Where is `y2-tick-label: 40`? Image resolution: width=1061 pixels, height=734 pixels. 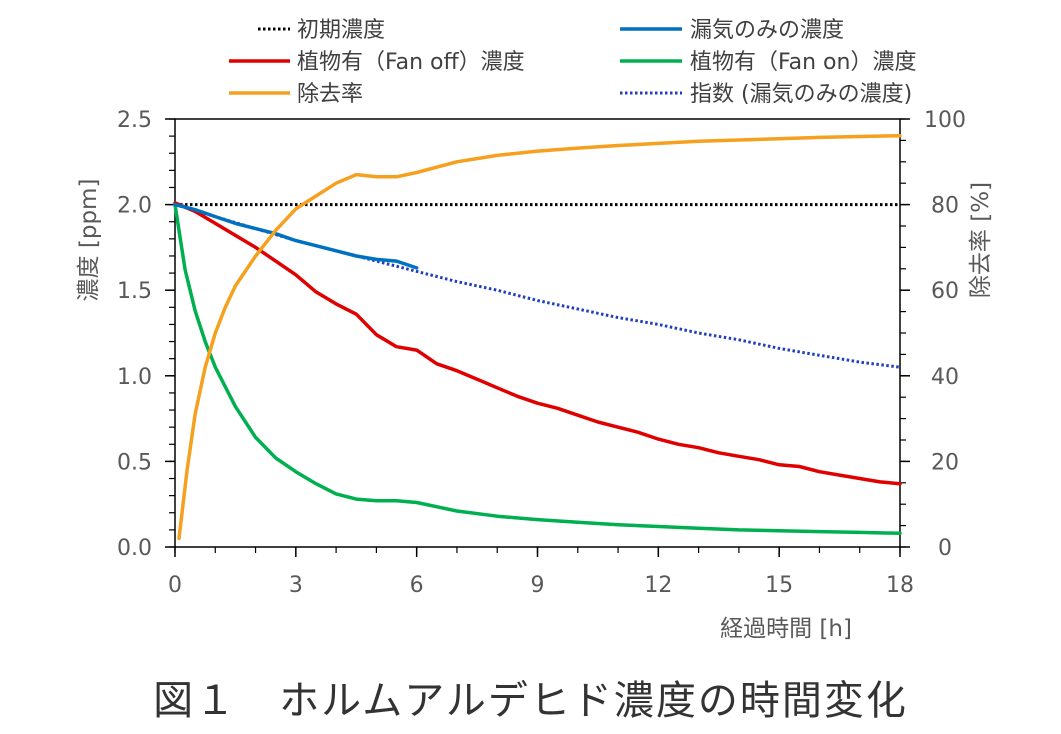
y2-tick-label: 40 is located at coordinates (945, 377).